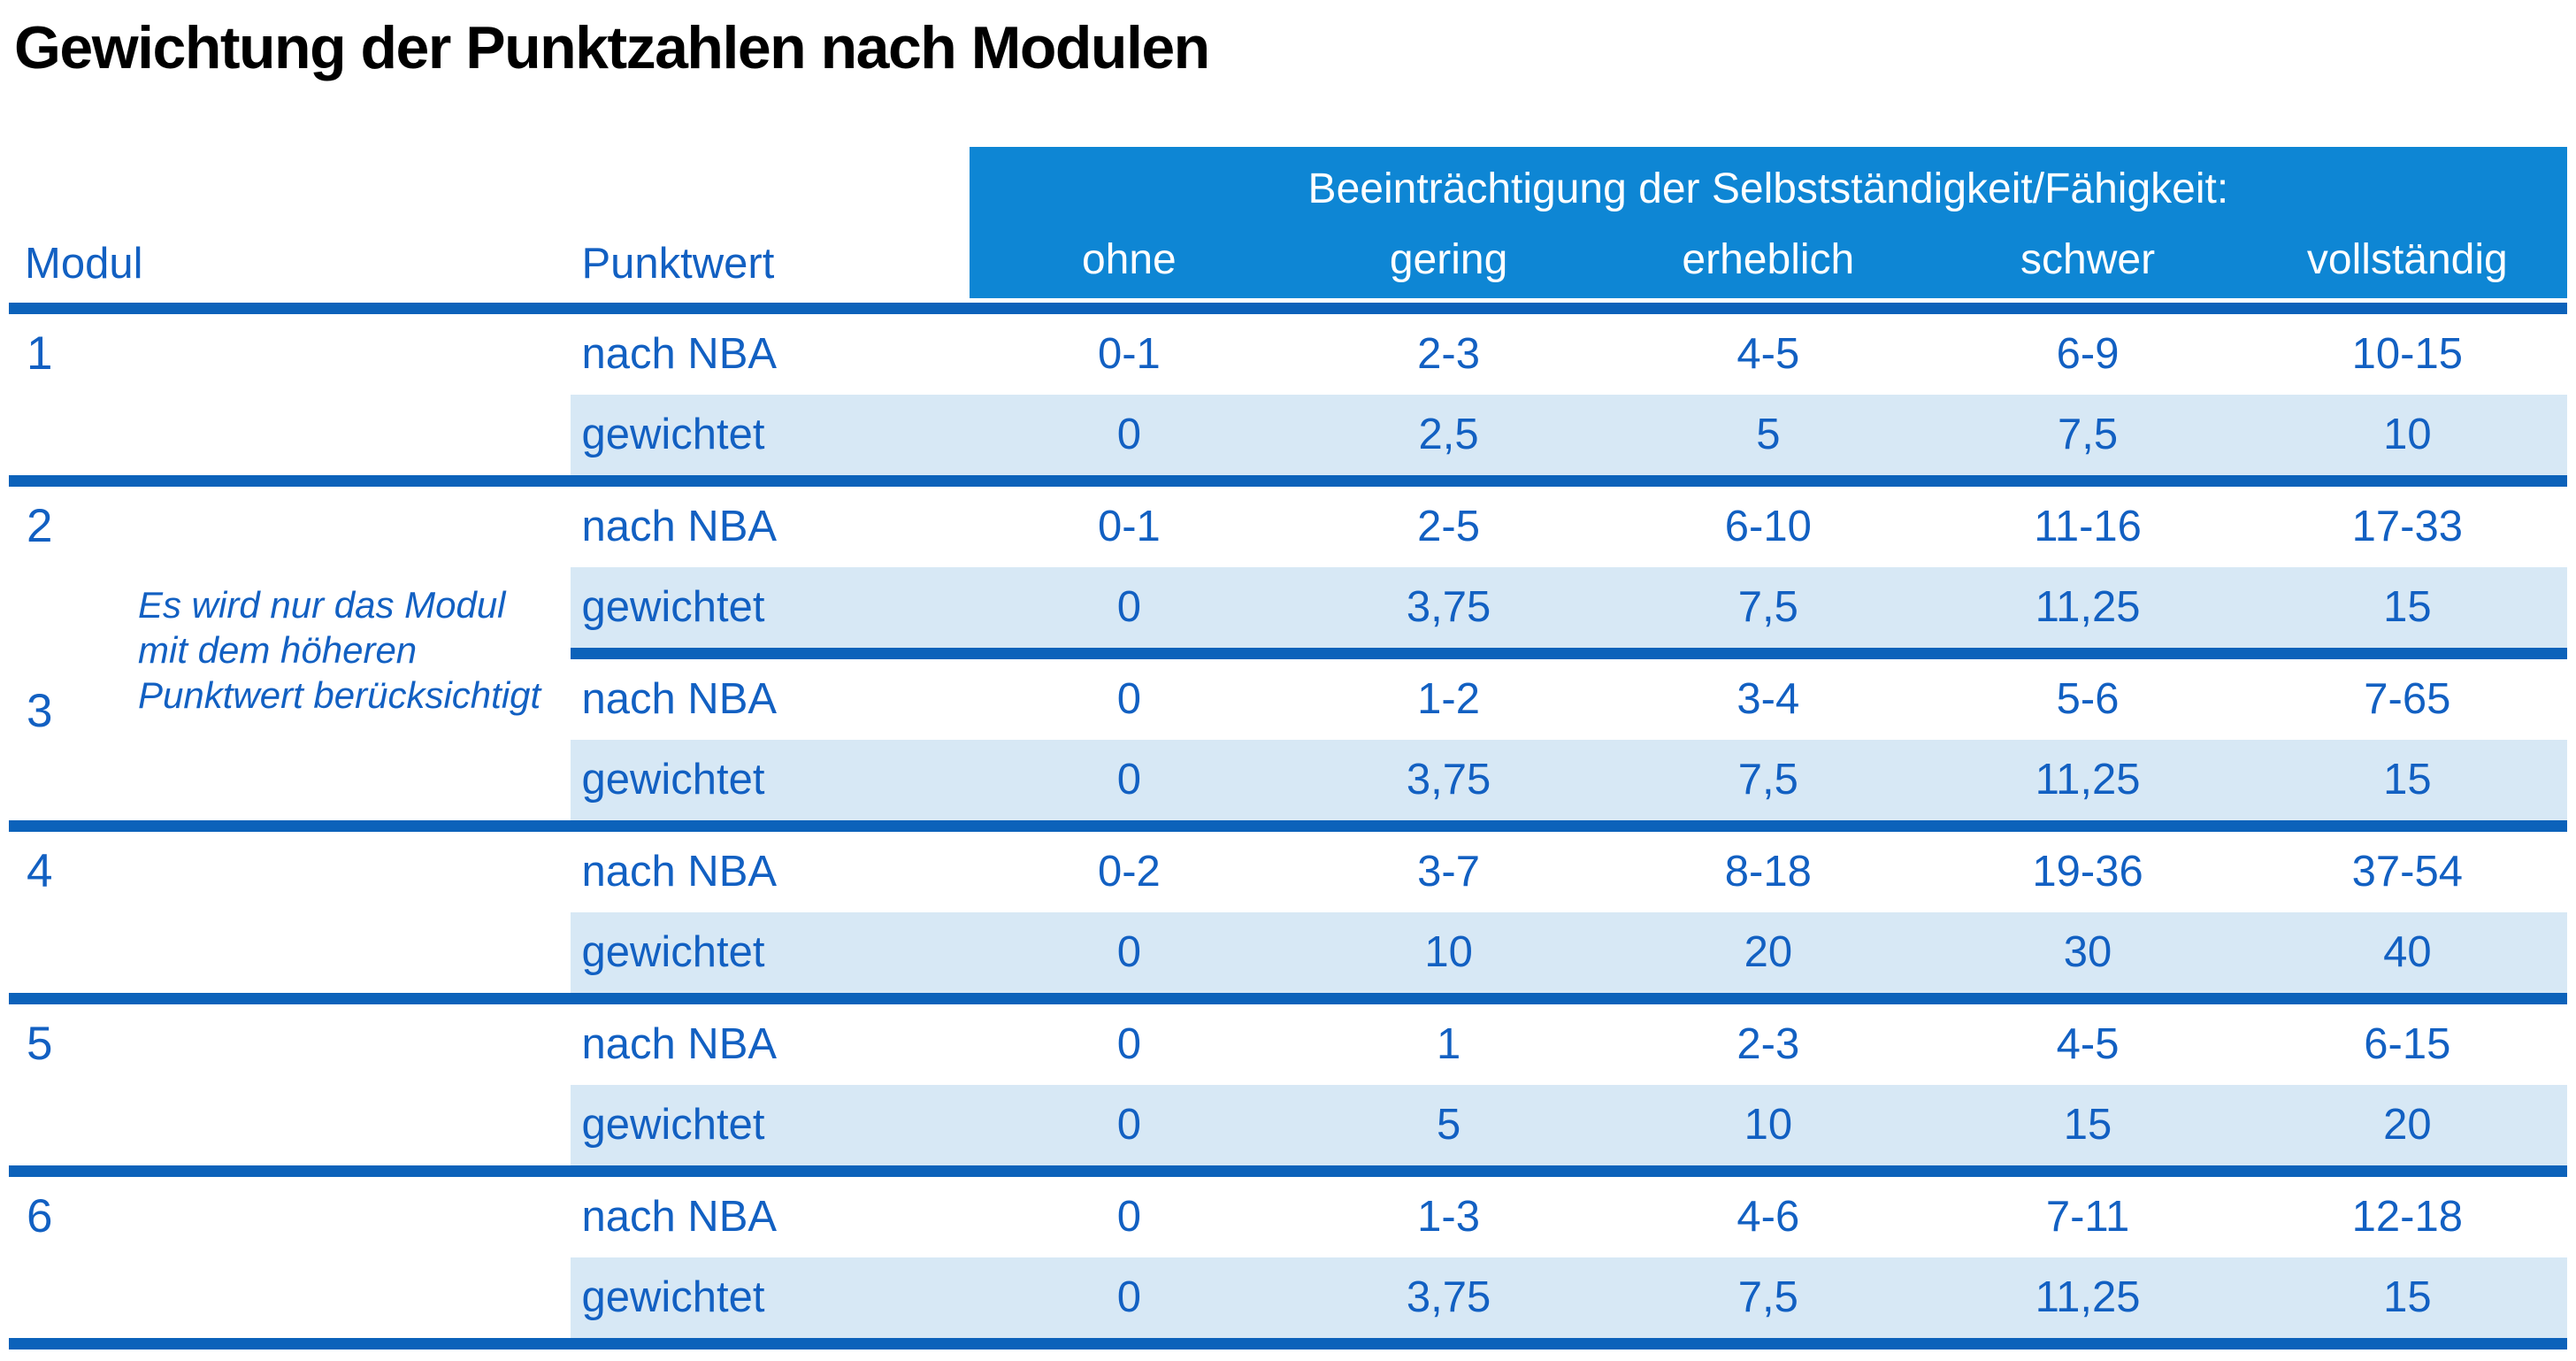 This screenshot has width=2576, height=1361. I want to click on module-number: 1, so click(40, 353).